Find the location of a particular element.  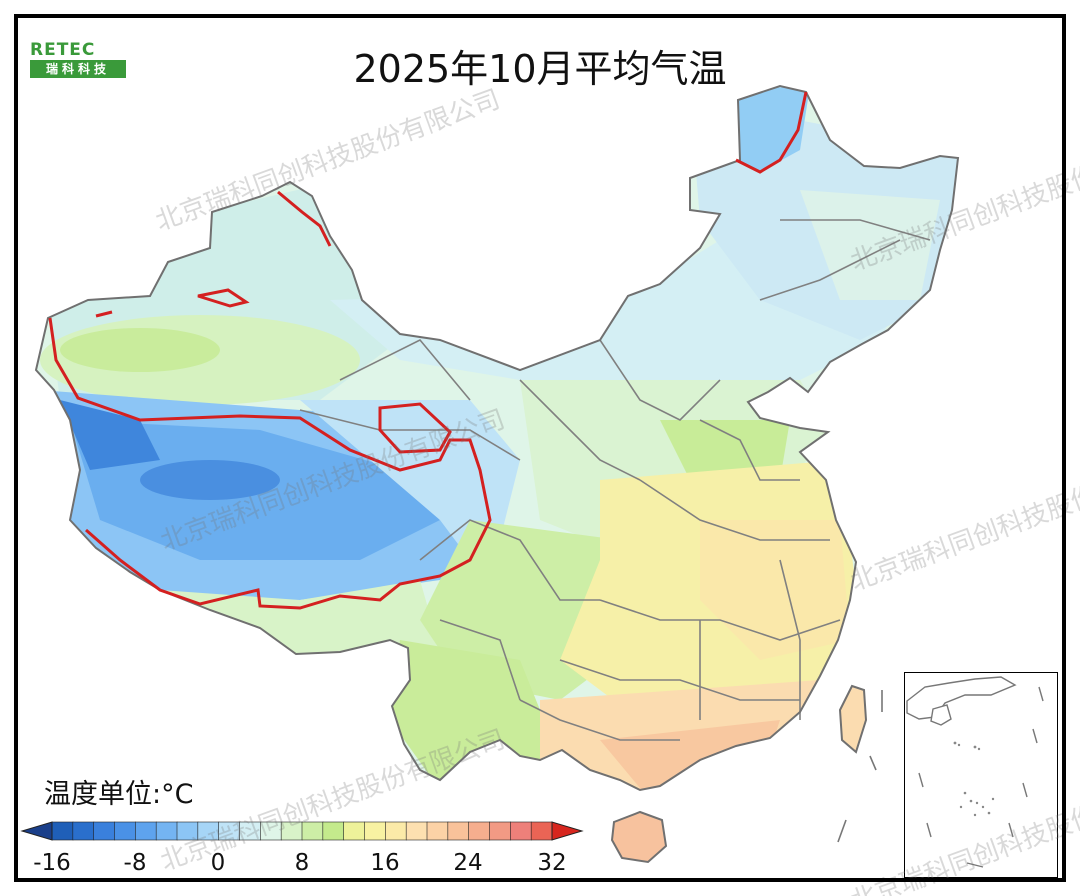

border-hb-sd is located at coordinates (749, 450).